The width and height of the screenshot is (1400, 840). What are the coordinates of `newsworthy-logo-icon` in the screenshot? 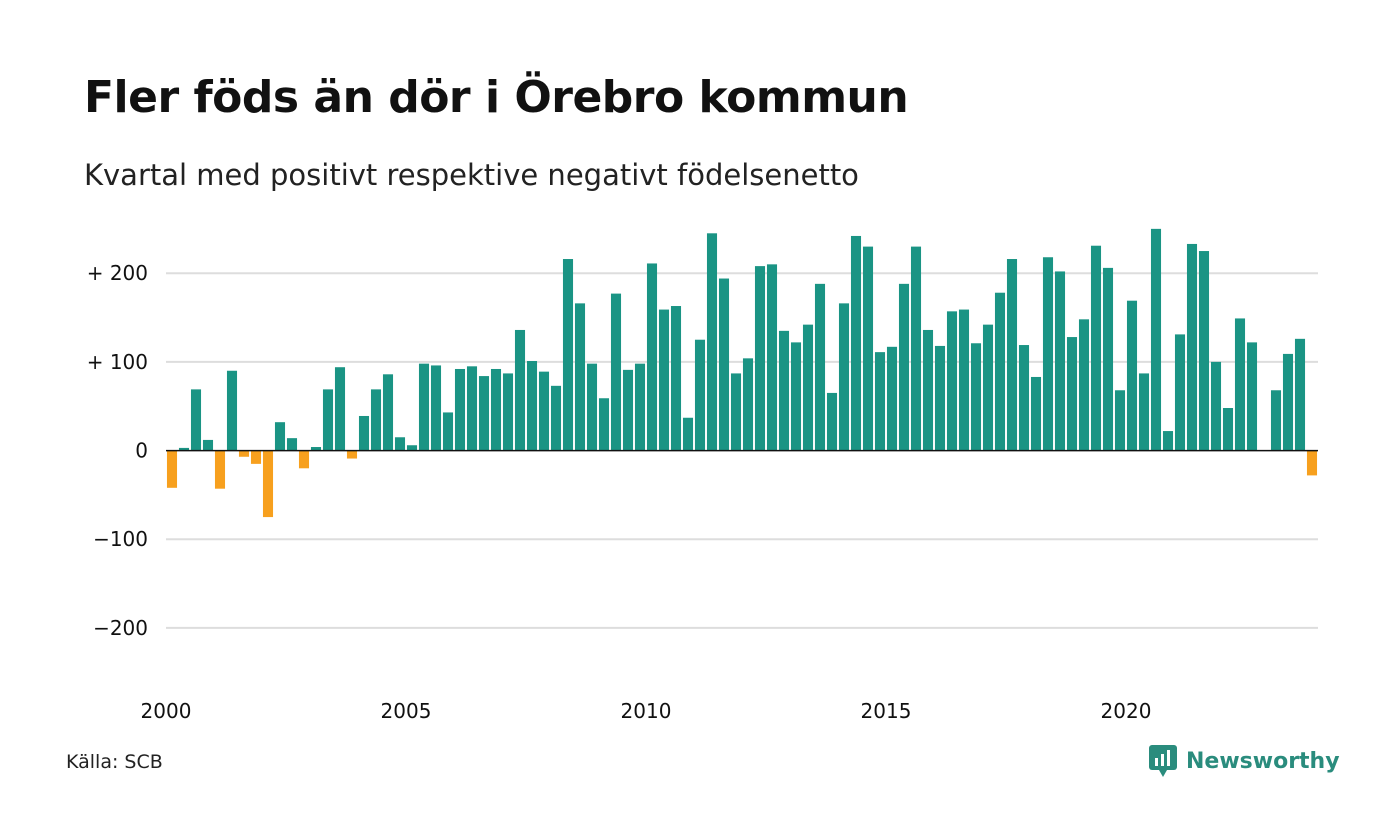 It's located at (1163, 761).